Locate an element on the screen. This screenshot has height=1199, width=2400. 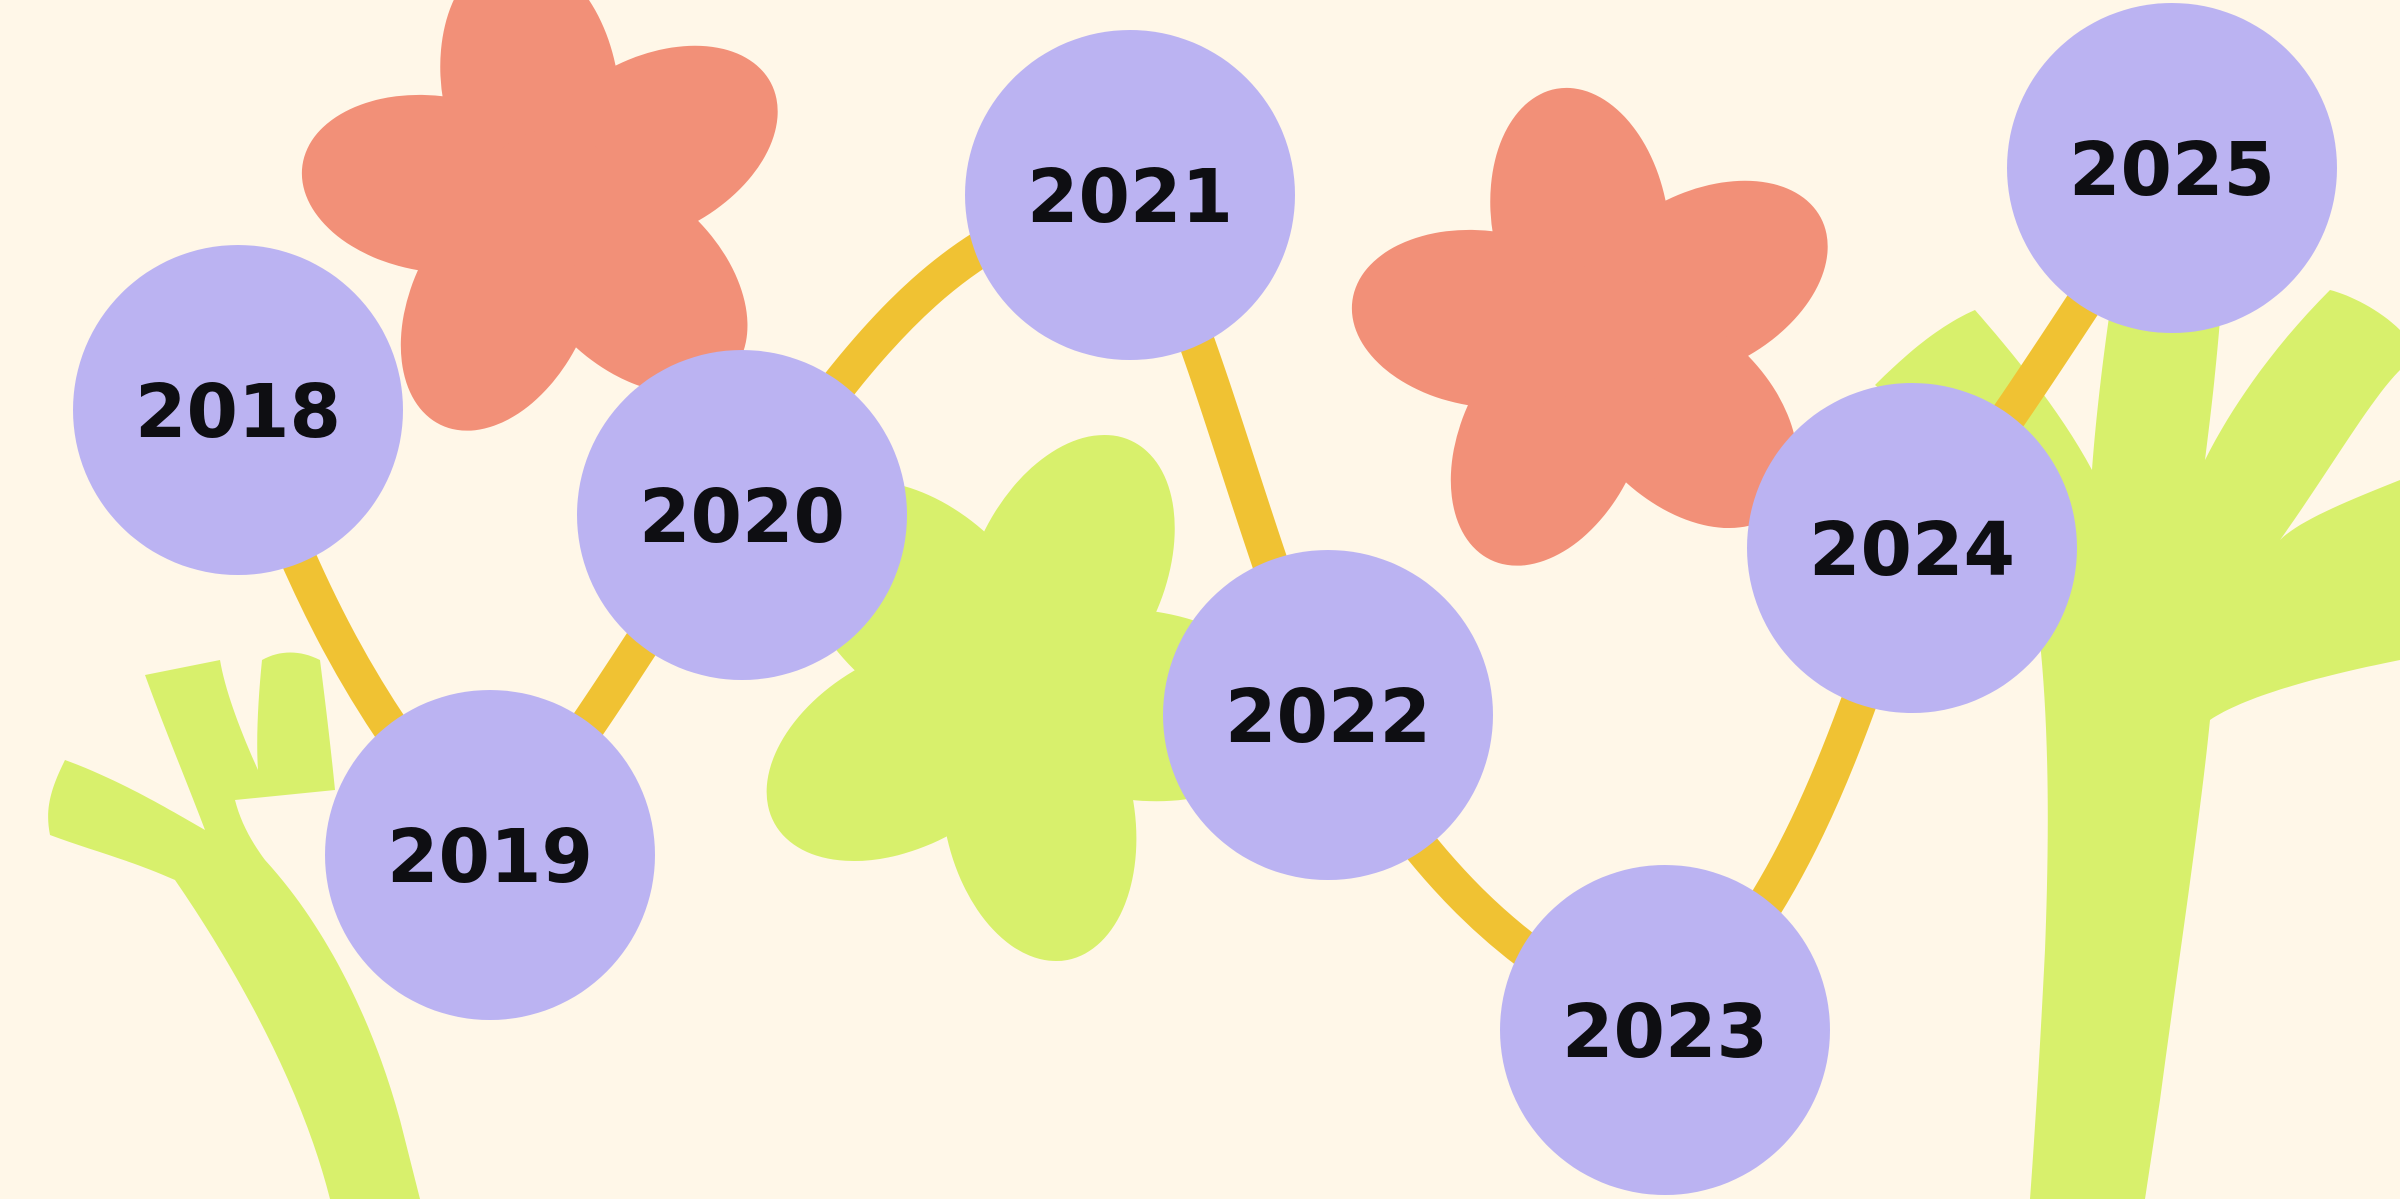
year-label: 2025 is located at coordinates (2172, 170).